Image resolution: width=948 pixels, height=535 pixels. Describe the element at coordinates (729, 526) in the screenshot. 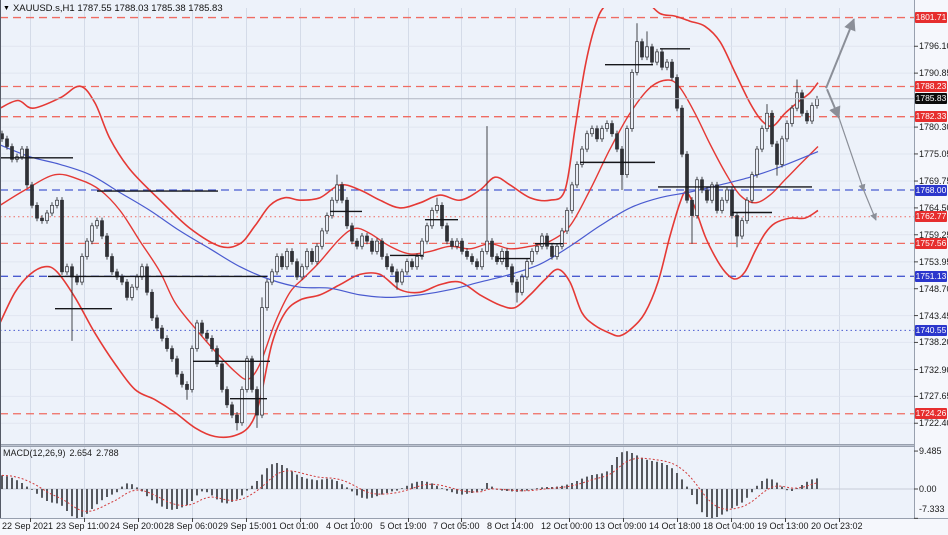

I see `time-tick-label: 18 Oct 04:00` at that location.